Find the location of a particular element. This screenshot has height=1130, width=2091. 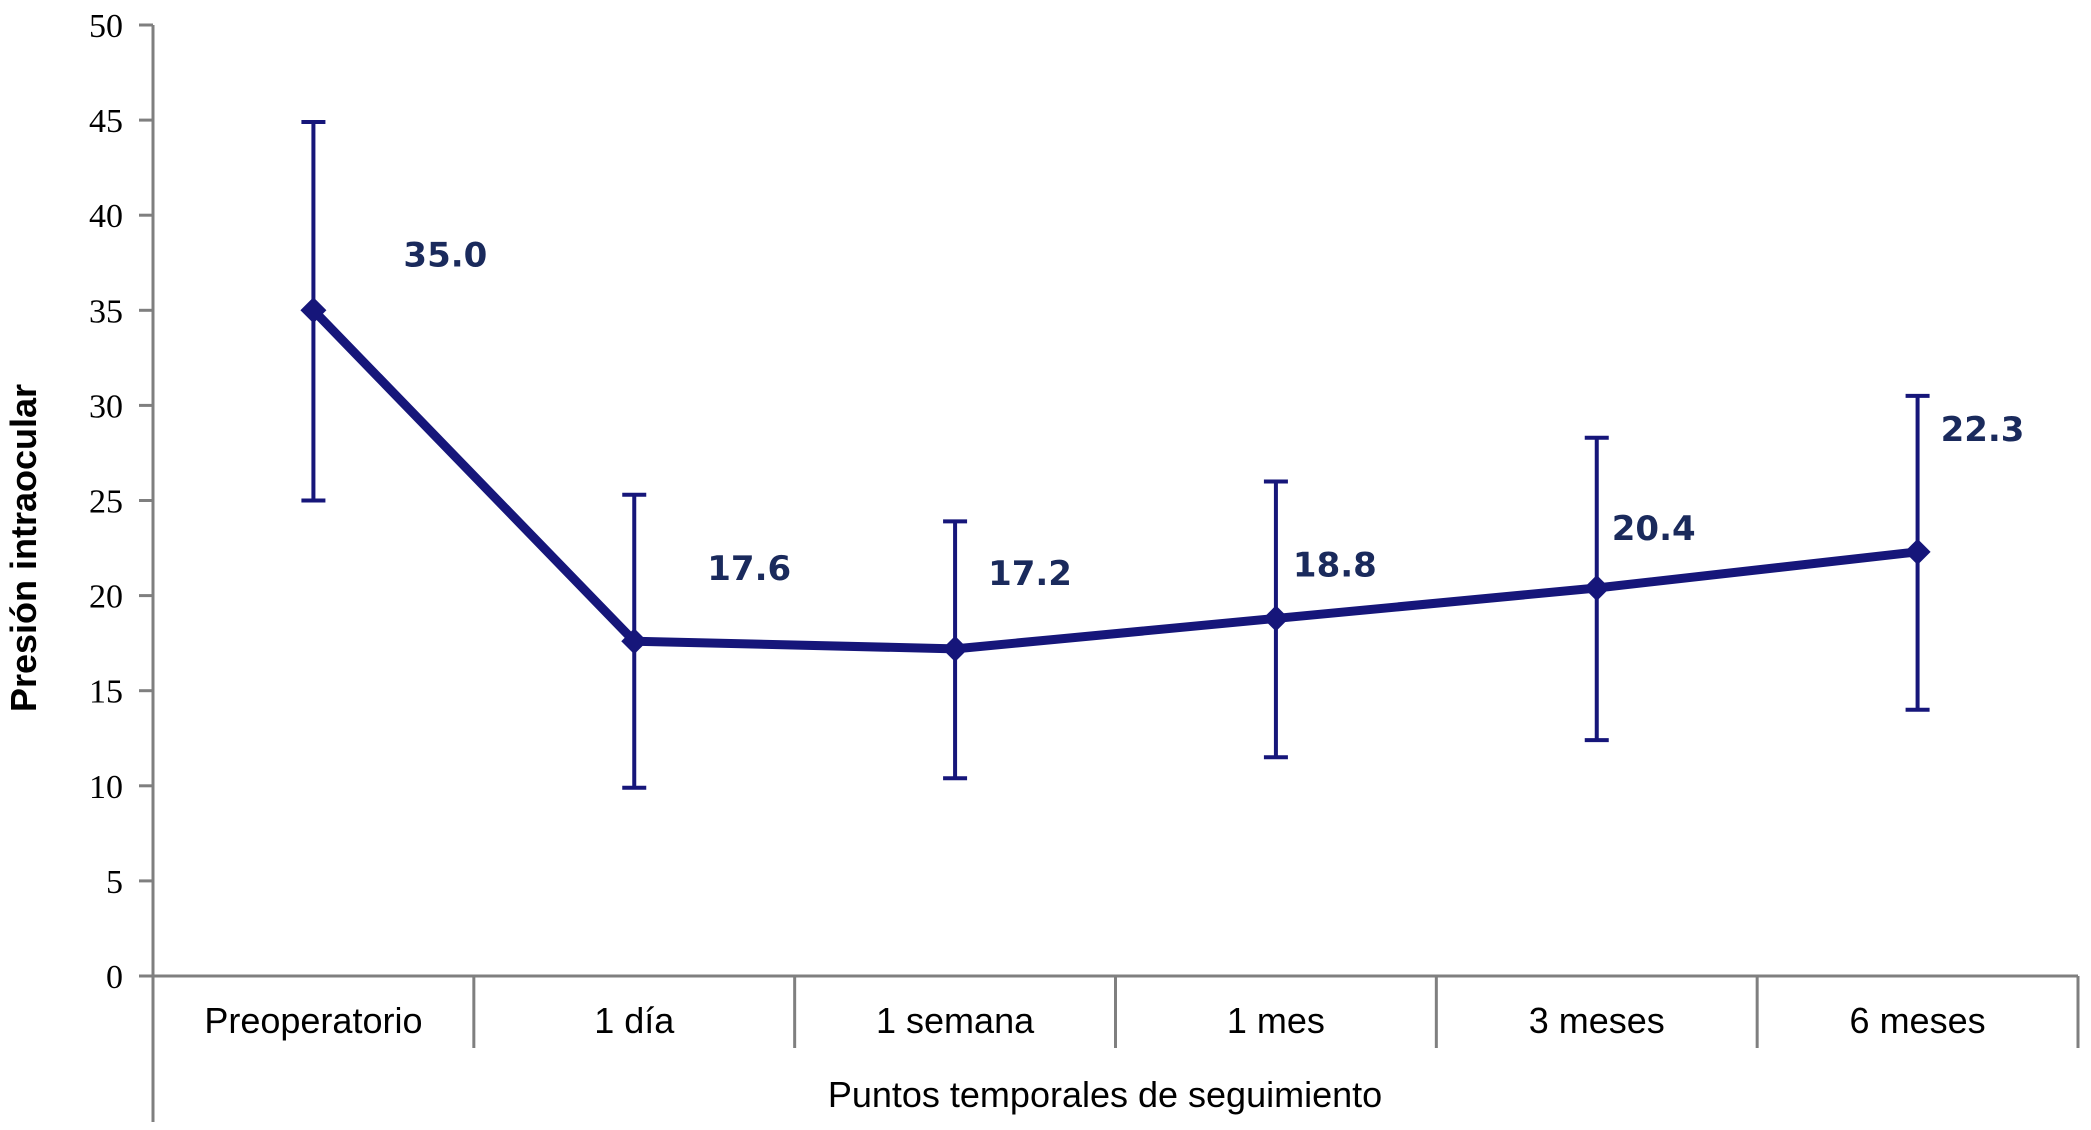

data-label: 17.6 is located at coordinates (749, 569).